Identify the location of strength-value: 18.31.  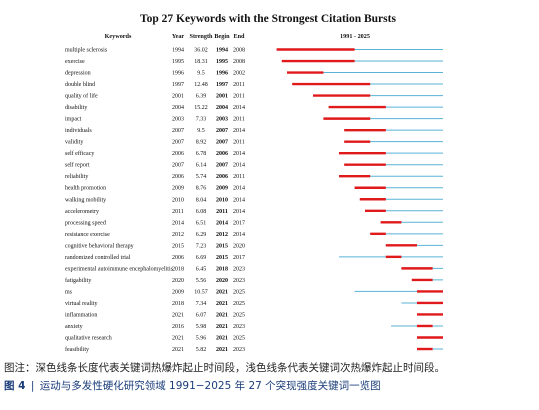
(201, 62).